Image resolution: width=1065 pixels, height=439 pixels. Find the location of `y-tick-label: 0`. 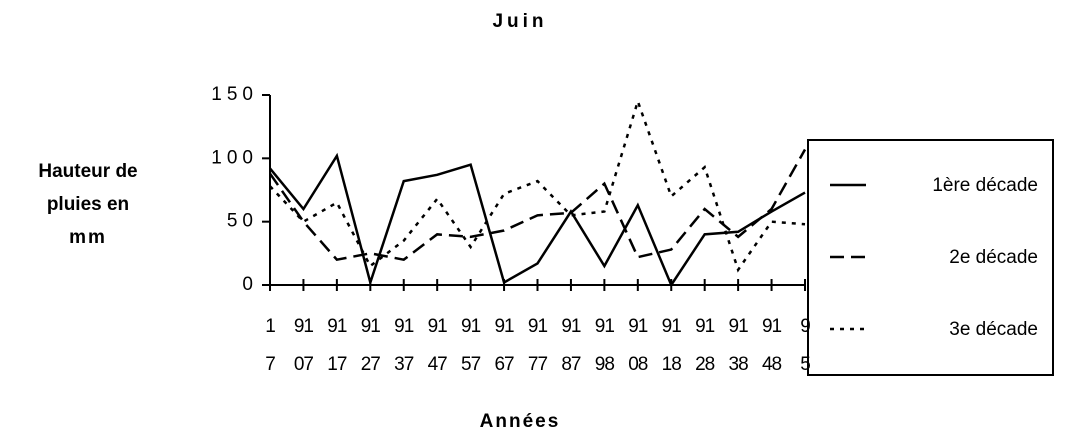

y-tick-label: 0 is located at coordinates (250, 284).